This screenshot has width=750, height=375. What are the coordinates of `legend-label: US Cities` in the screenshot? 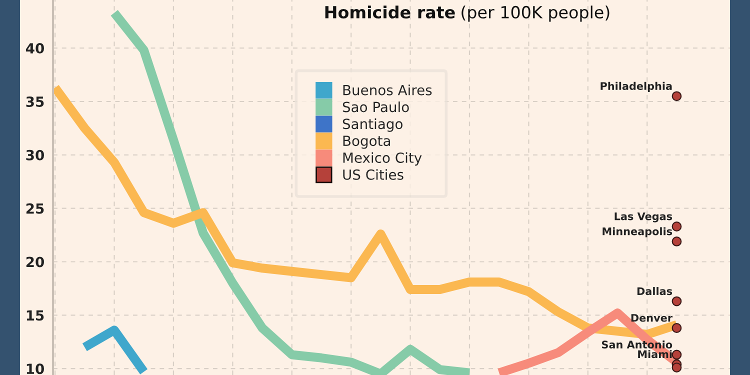 It's located at (373, 174).